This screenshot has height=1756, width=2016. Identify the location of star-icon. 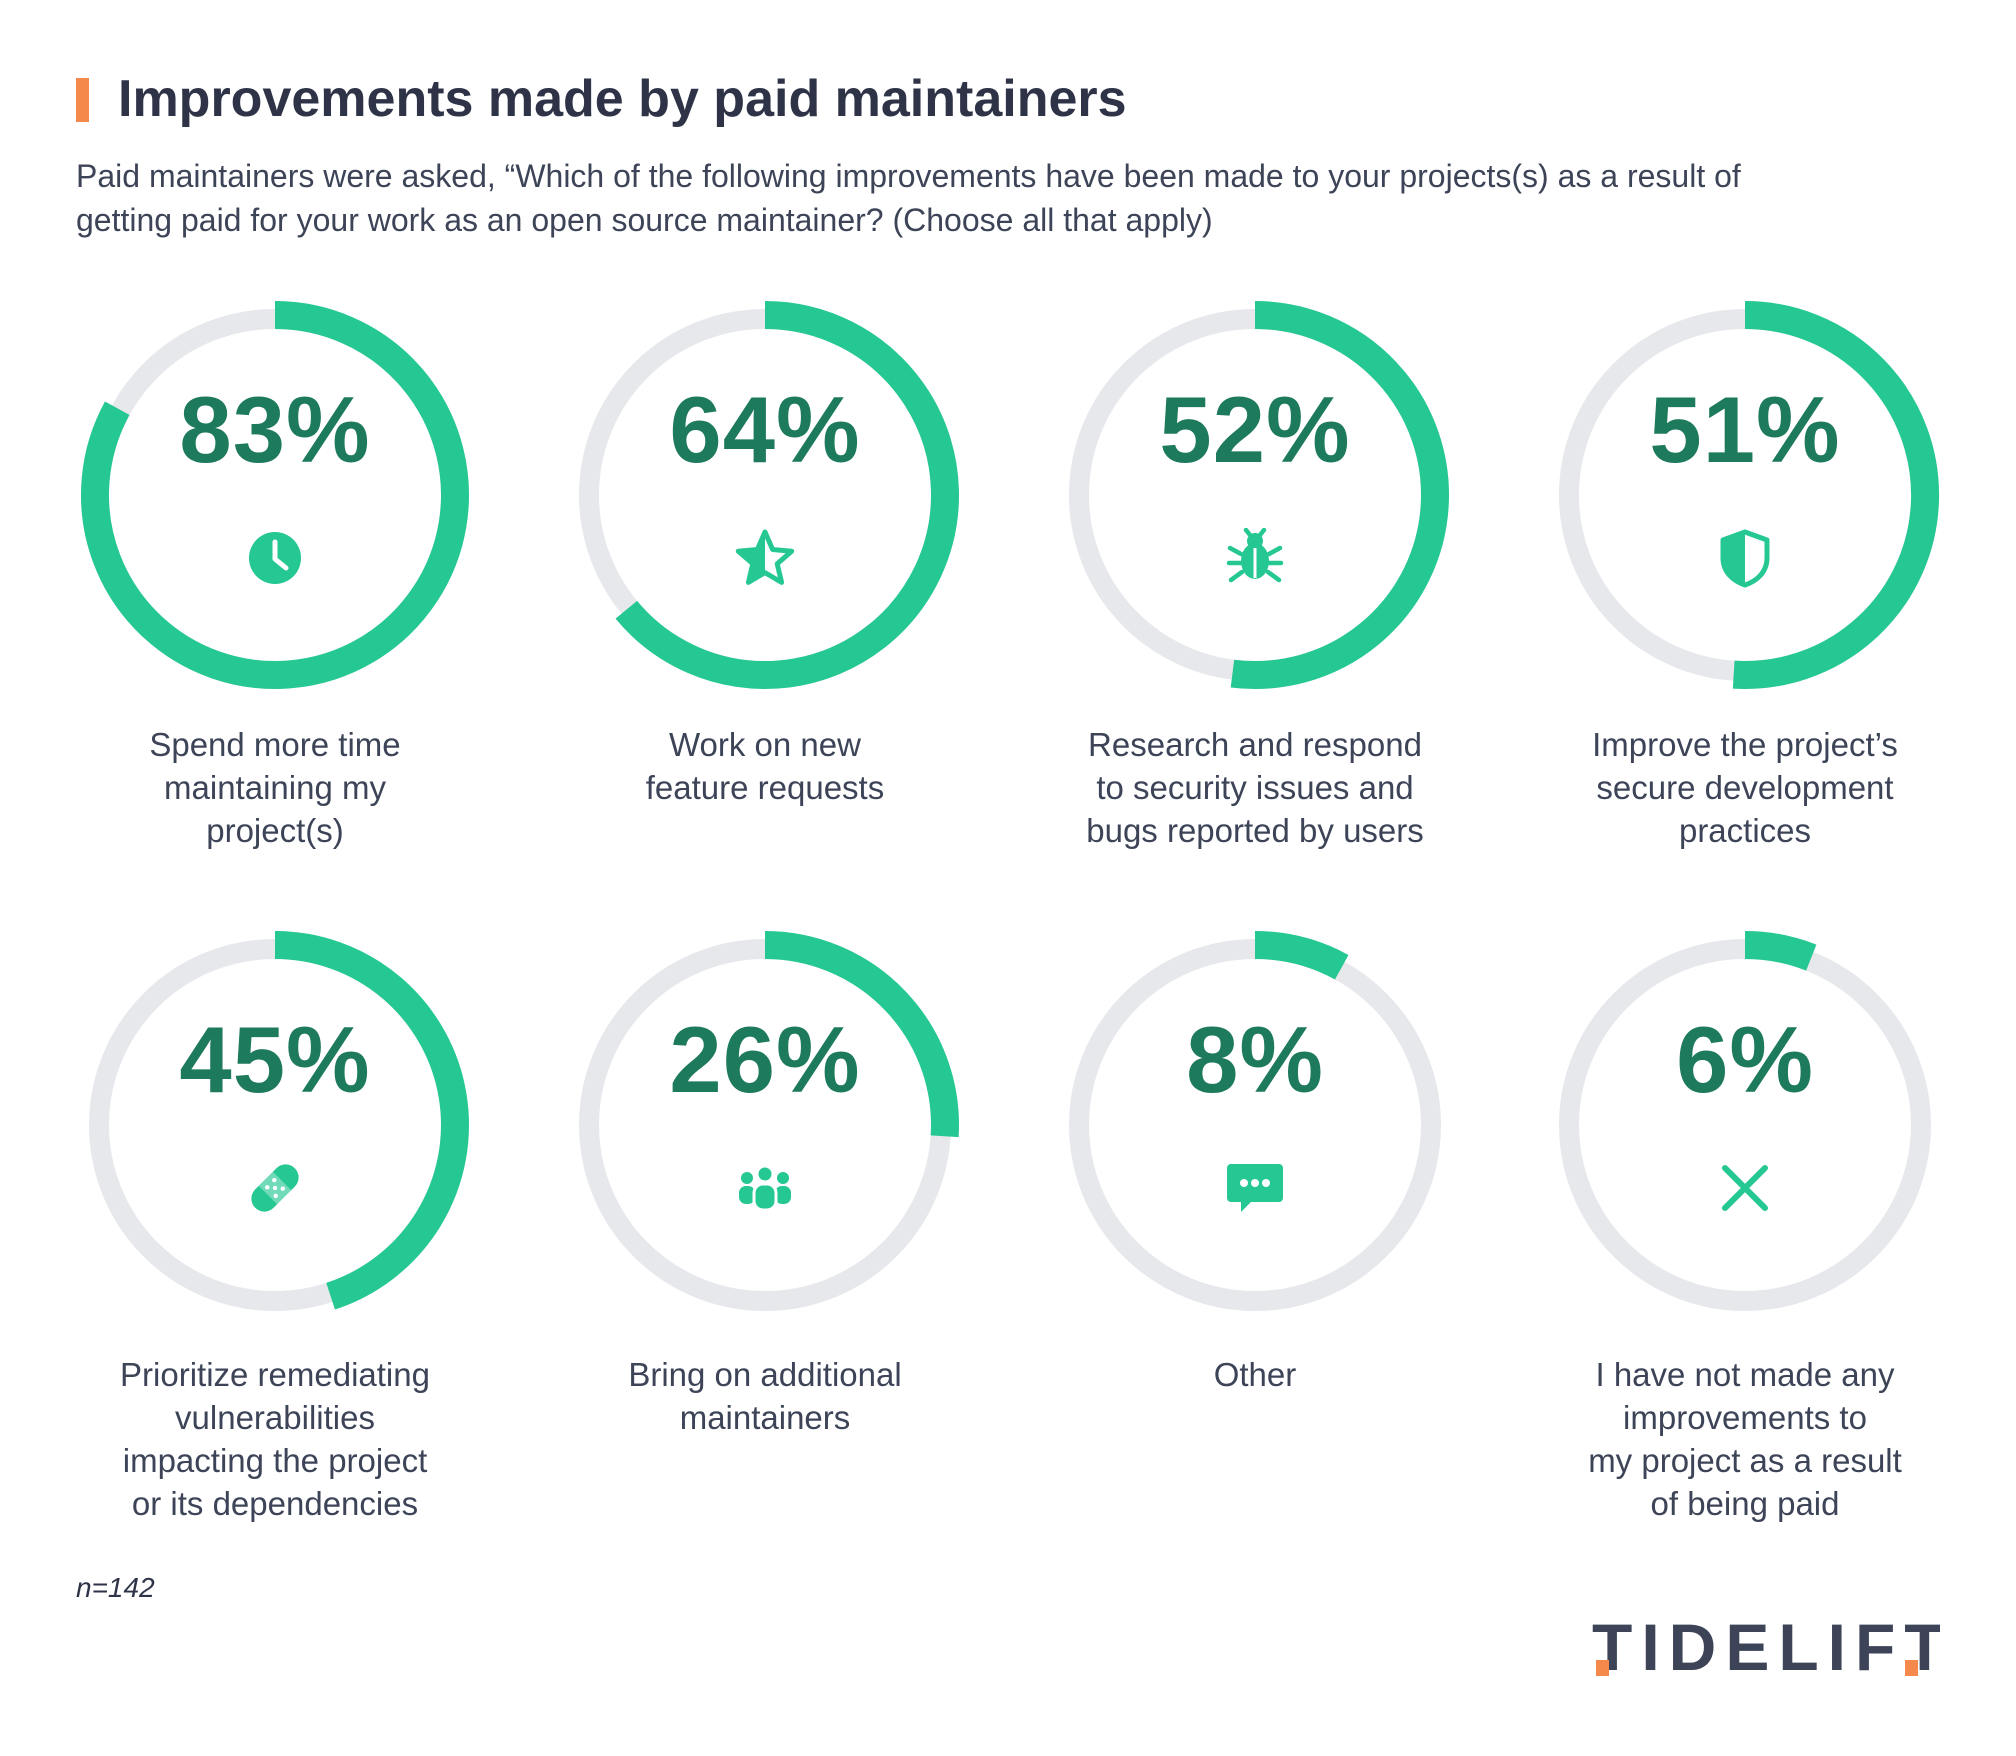
(765, 557).